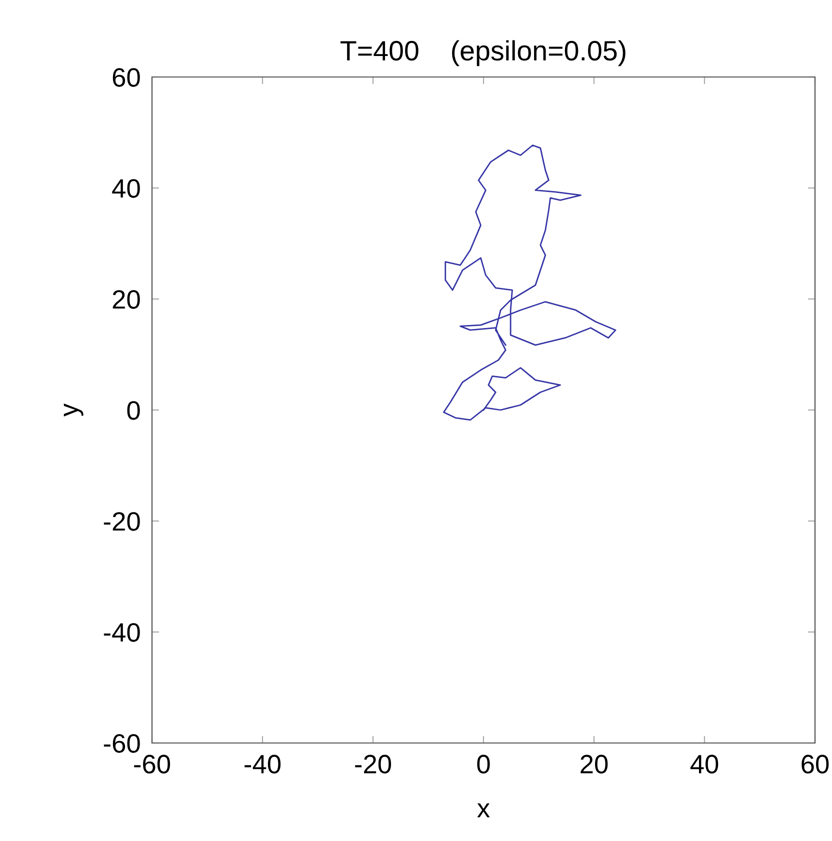 The height and width of the screenshot is (841, 832). What do you see at coordinates (133, 410) in the screenshot?
I see `y-tick-label: 0` at bounding box center [133, 410].